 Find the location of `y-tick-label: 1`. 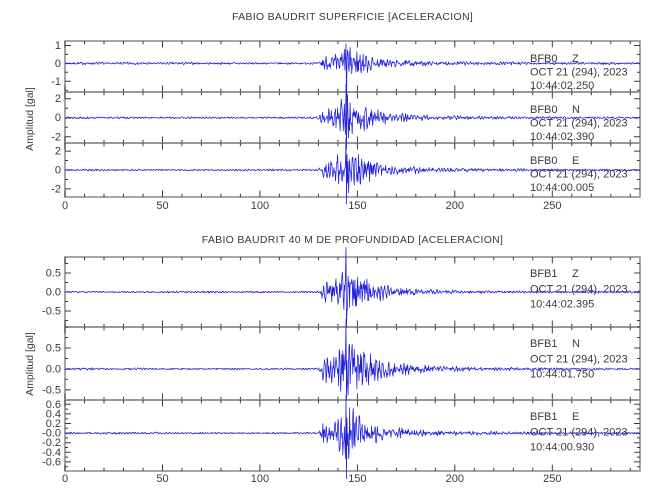

y-tick-label: 1 is located at coordinates (58, 46).